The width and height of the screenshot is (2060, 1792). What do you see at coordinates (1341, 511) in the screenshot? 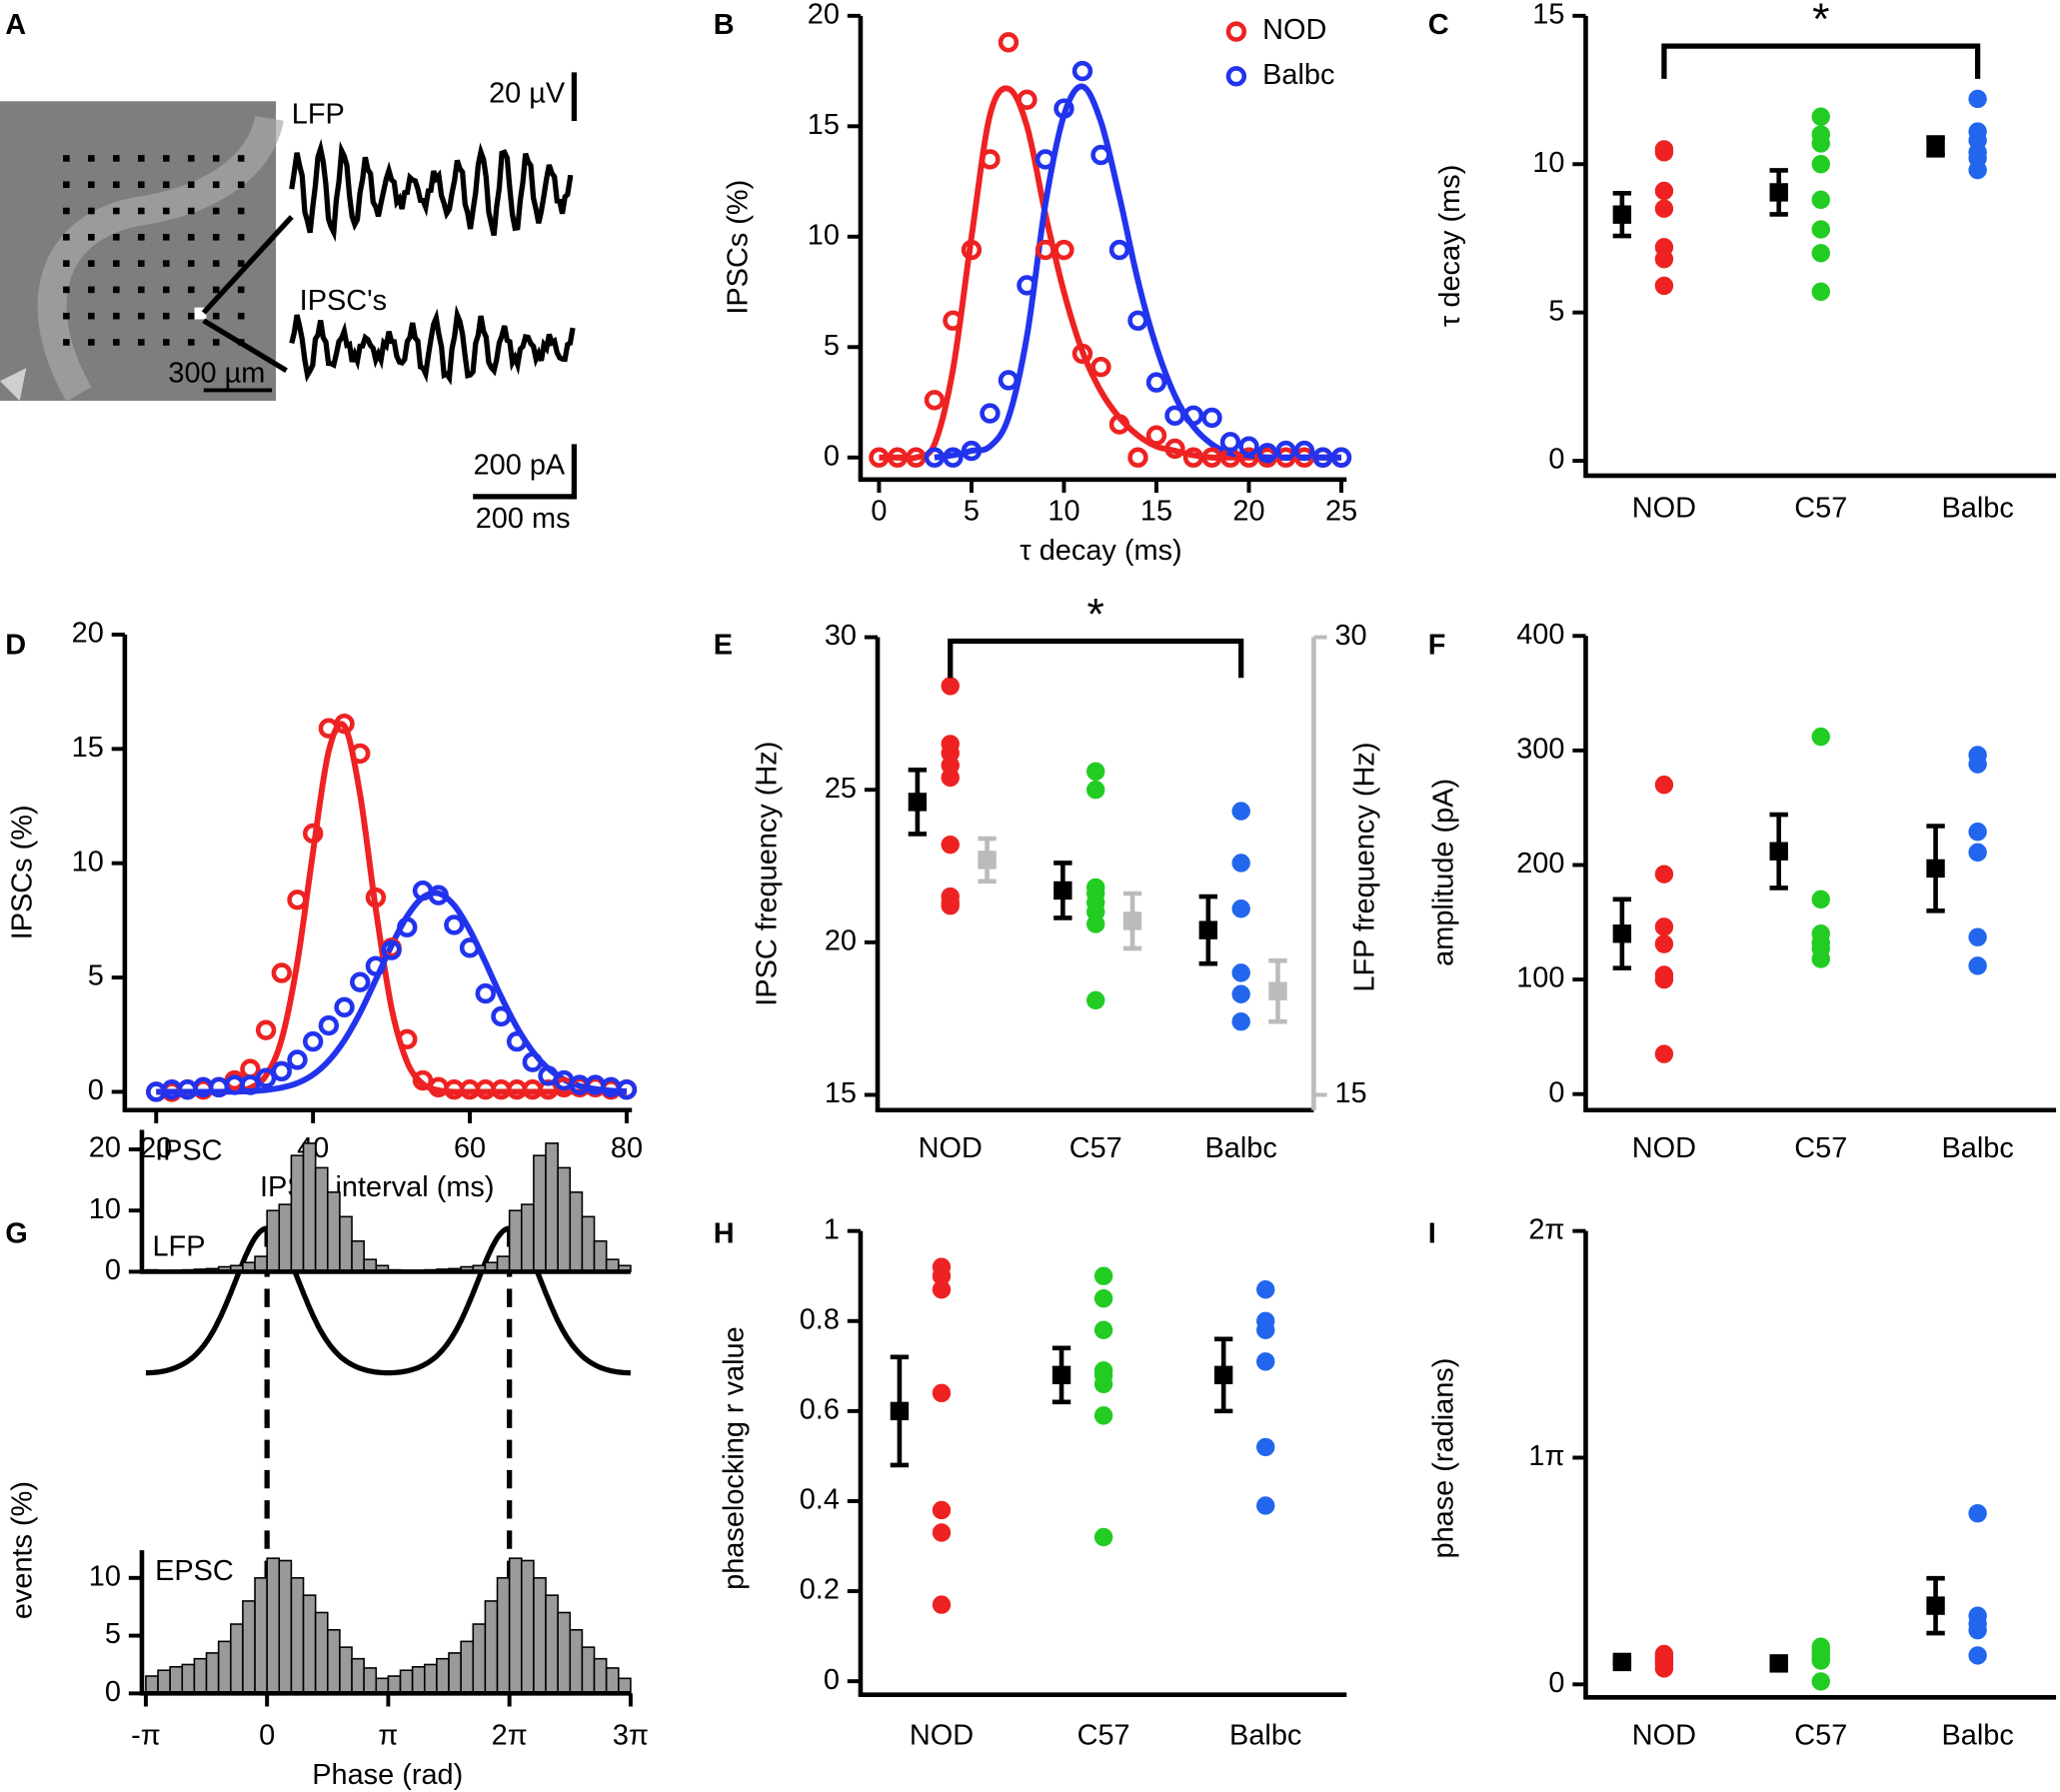
I see `x-tick-label: 25` at bounding box center [1341, 511].